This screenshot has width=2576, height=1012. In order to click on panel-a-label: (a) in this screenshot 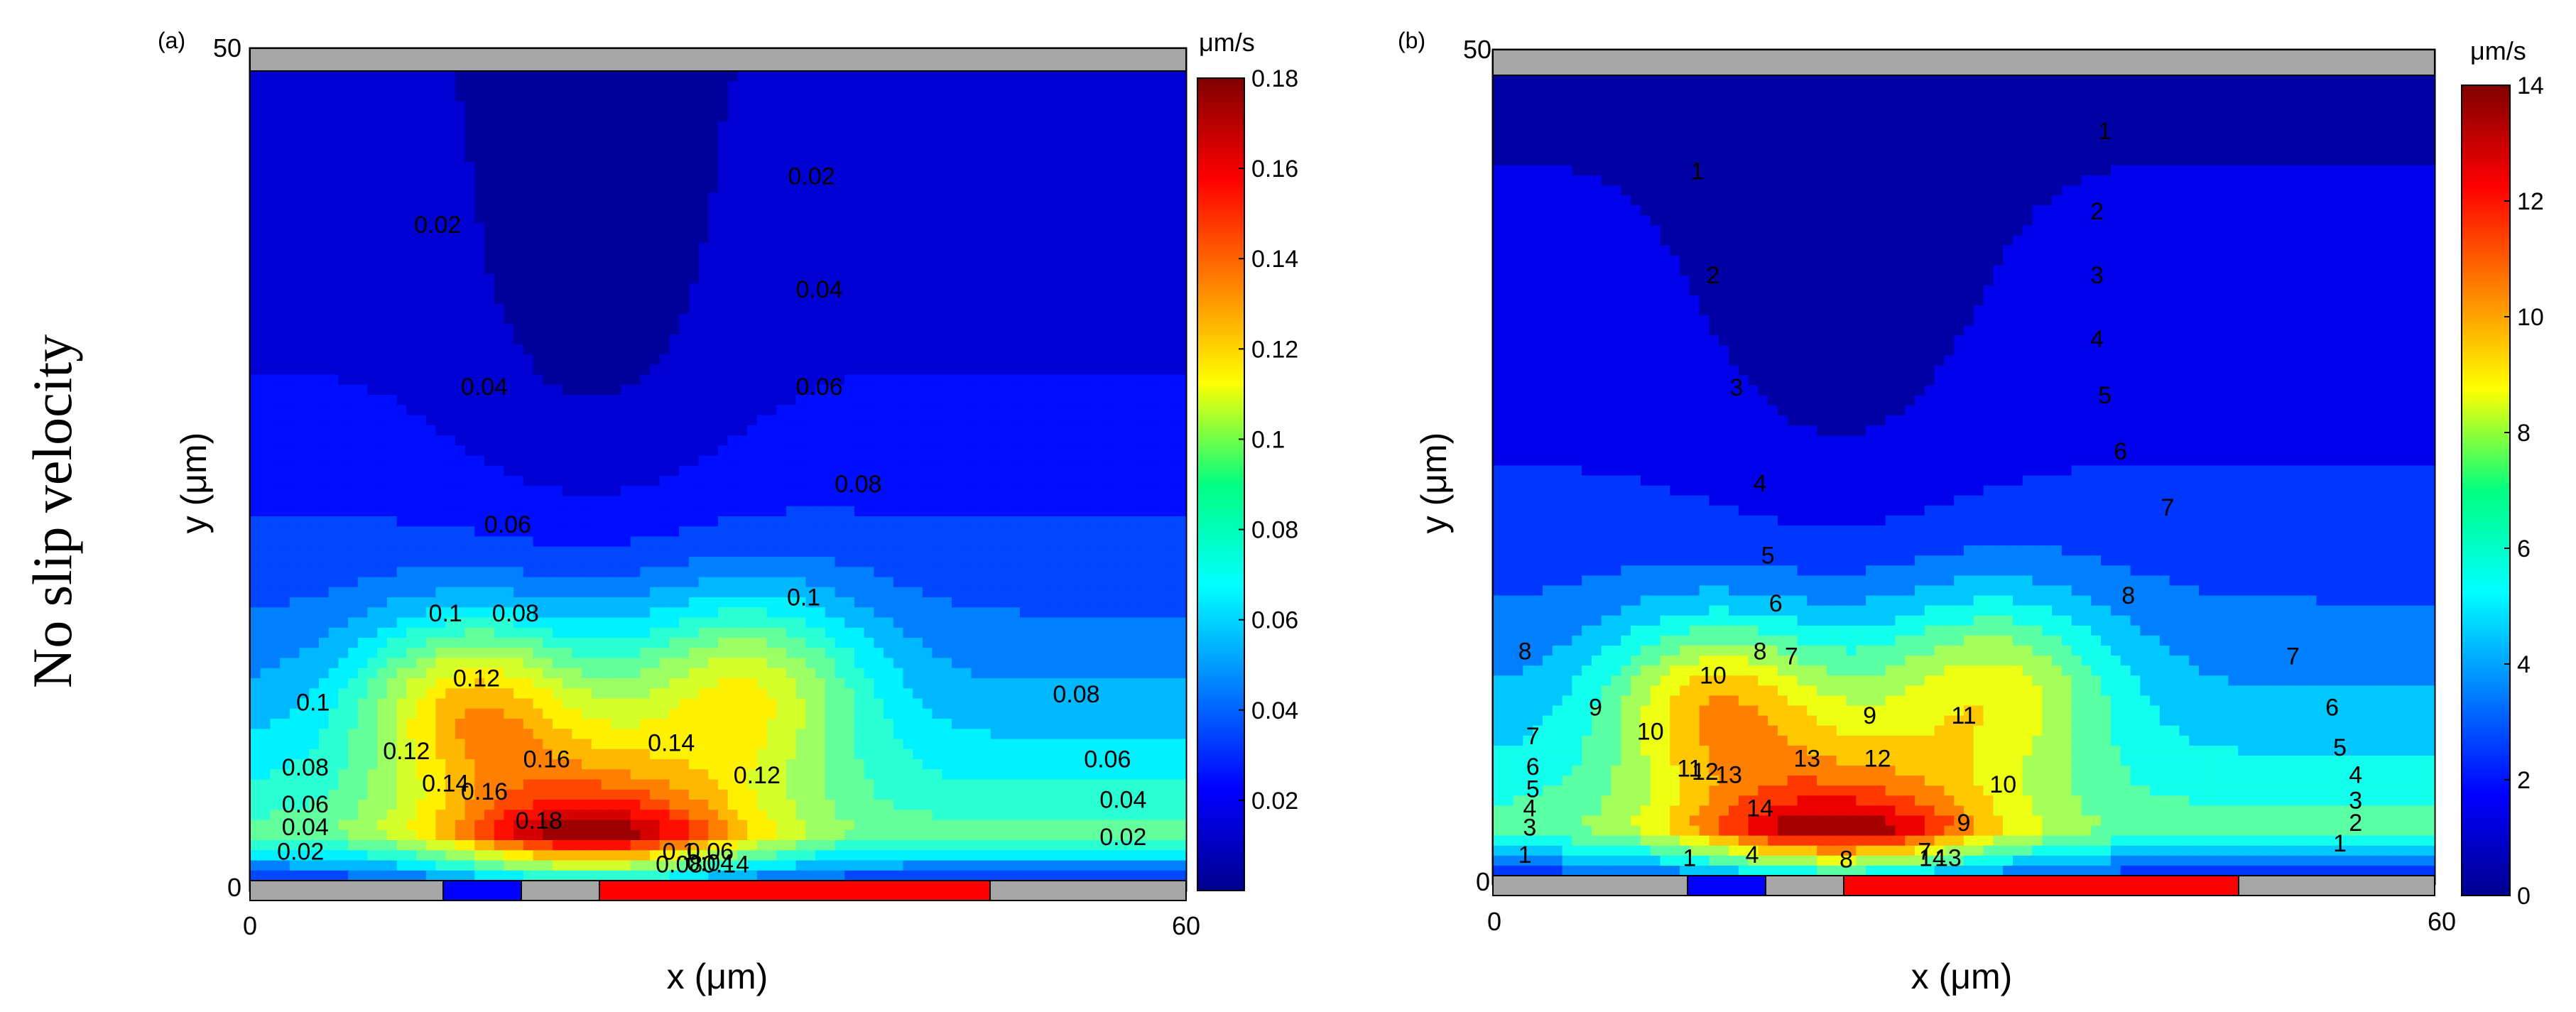, I will do `click(171, 40)`.